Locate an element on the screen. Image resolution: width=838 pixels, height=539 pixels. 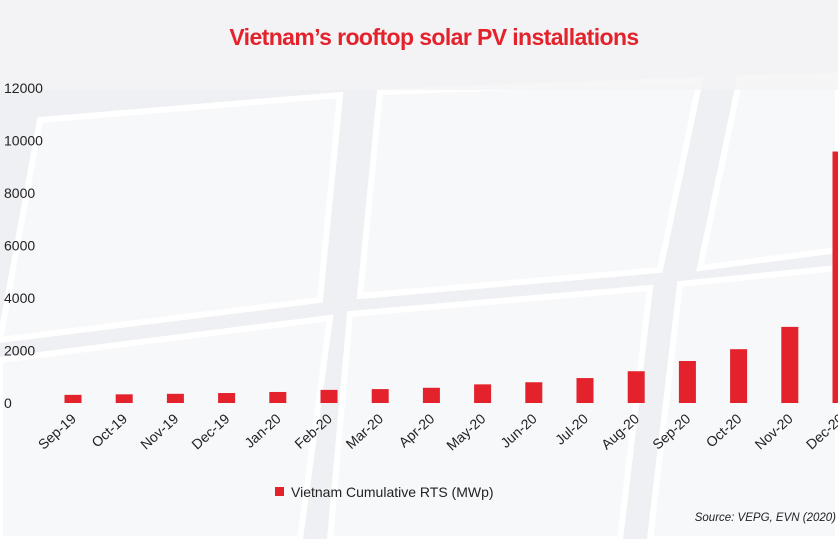
y-tick-label: 10000 is located at coordinates (23, 141).